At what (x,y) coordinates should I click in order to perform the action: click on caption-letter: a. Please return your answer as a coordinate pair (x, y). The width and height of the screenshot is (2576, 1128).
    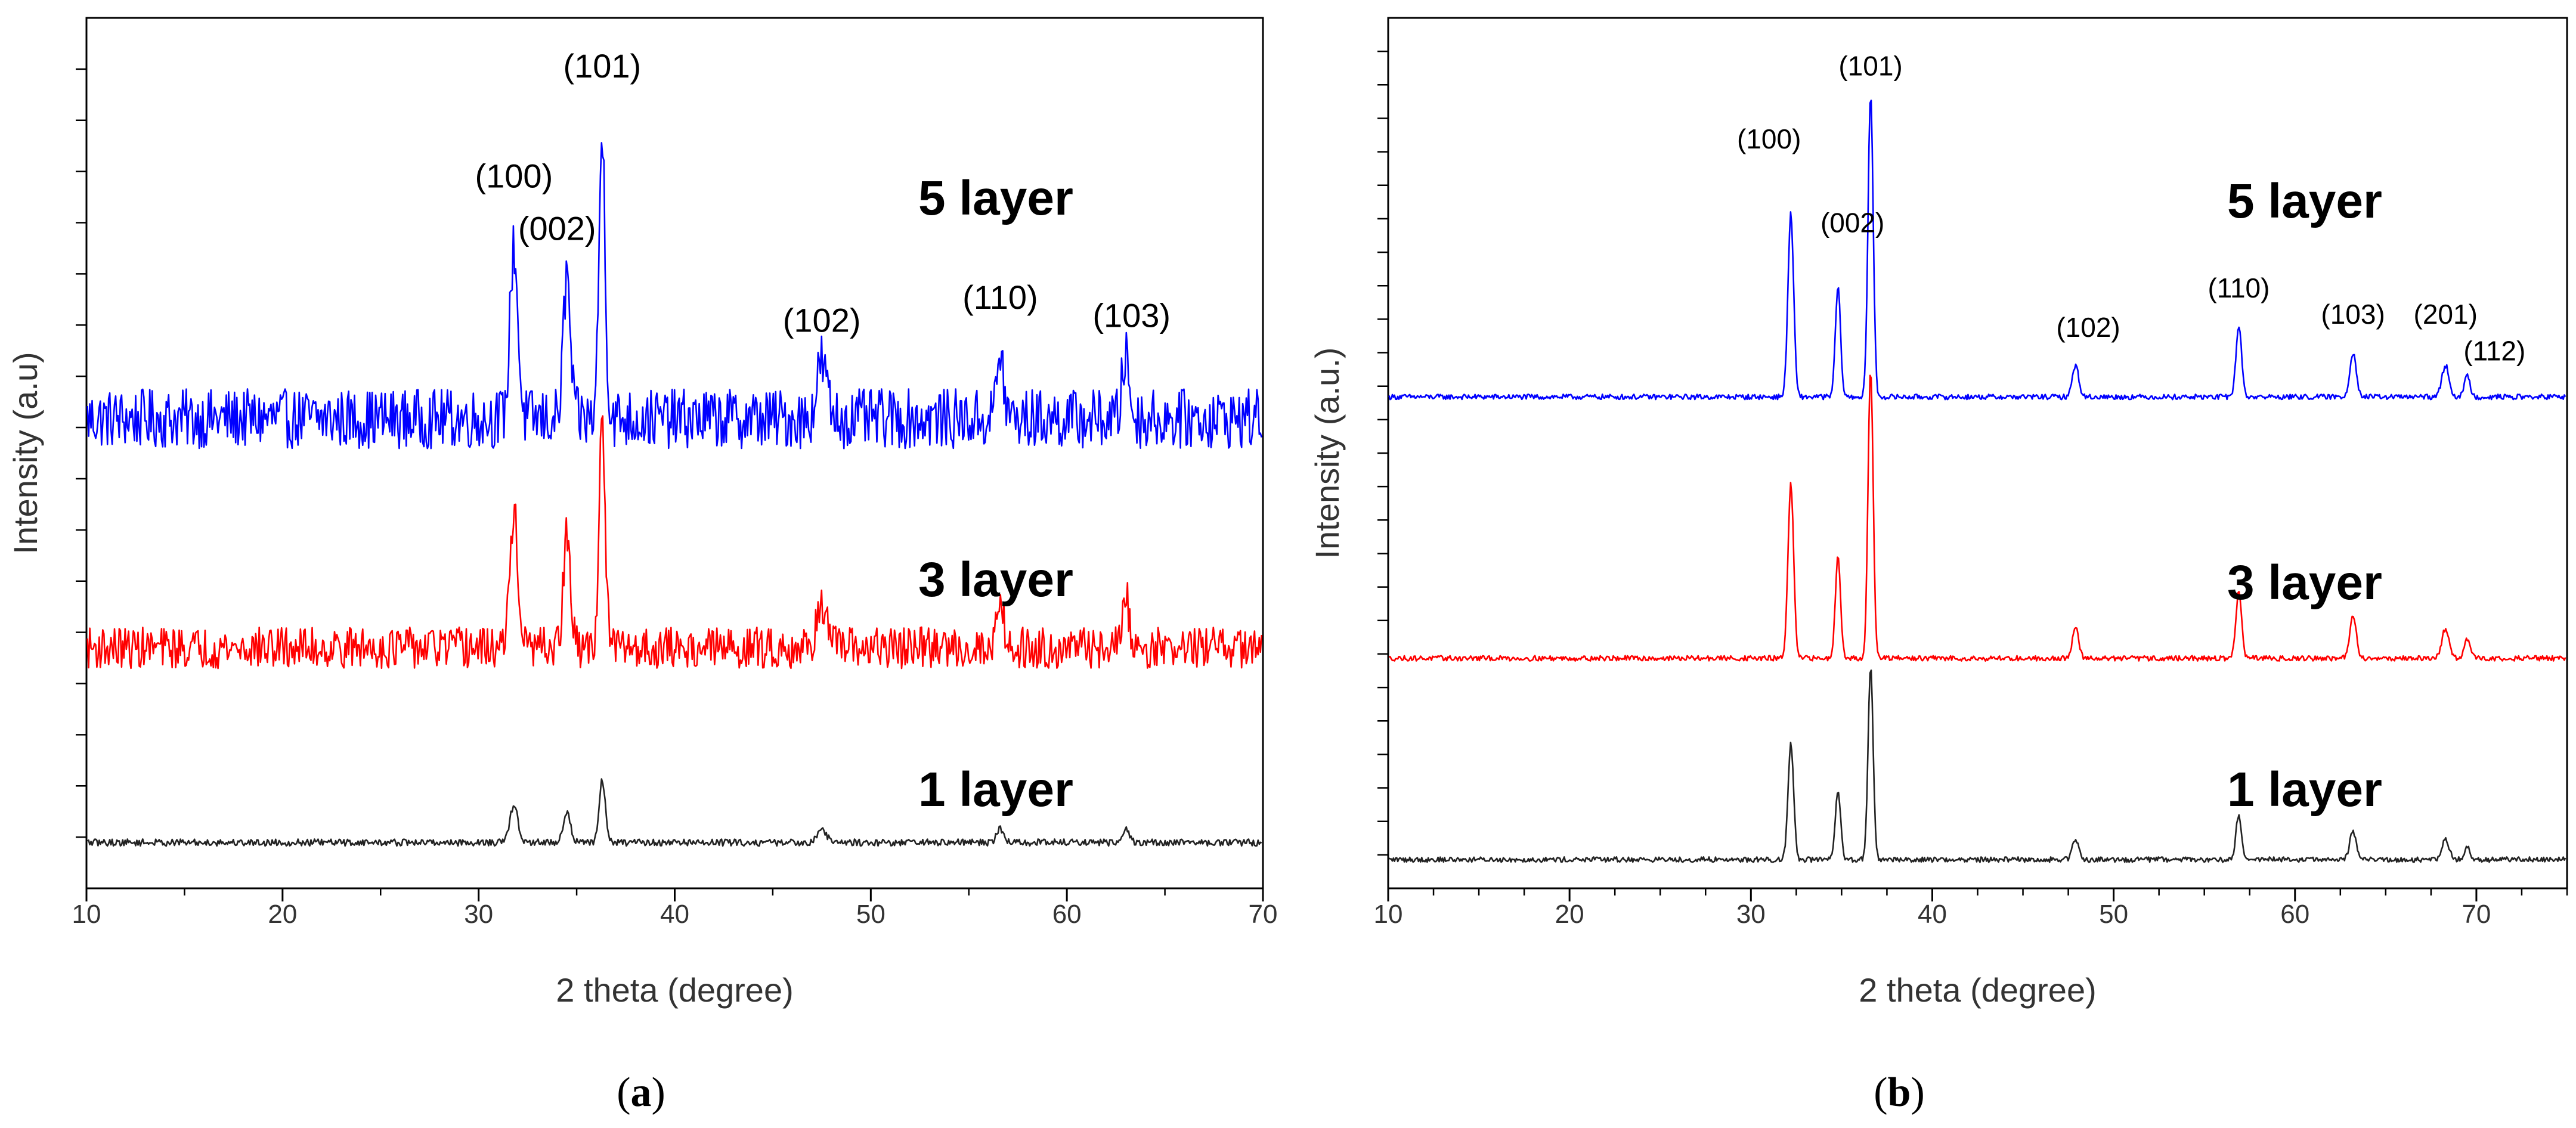
    Looking at the image, I should click on (642, 1092).